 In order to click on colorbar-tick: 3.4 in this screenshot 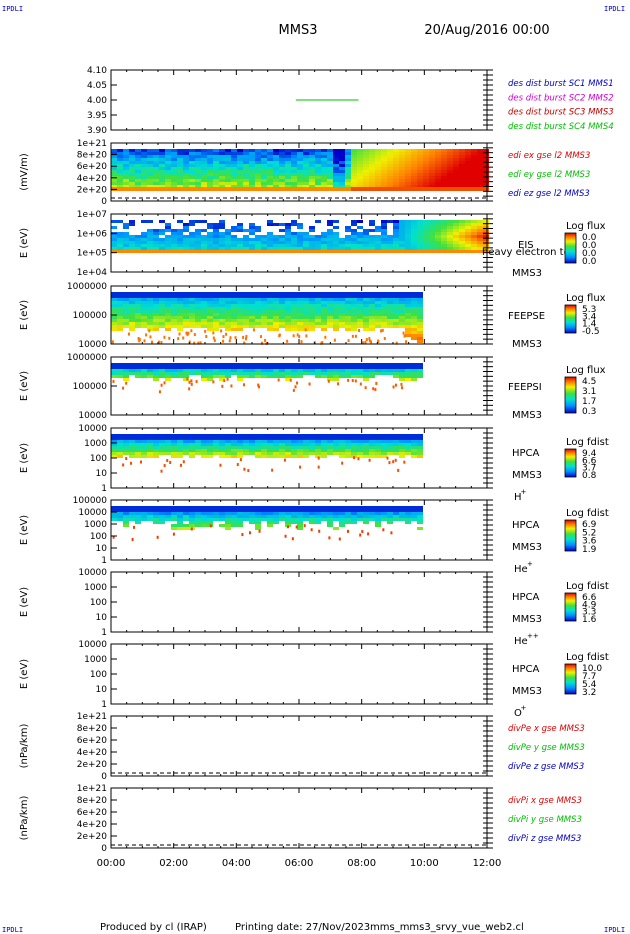, I will do `click(589, 317)`.